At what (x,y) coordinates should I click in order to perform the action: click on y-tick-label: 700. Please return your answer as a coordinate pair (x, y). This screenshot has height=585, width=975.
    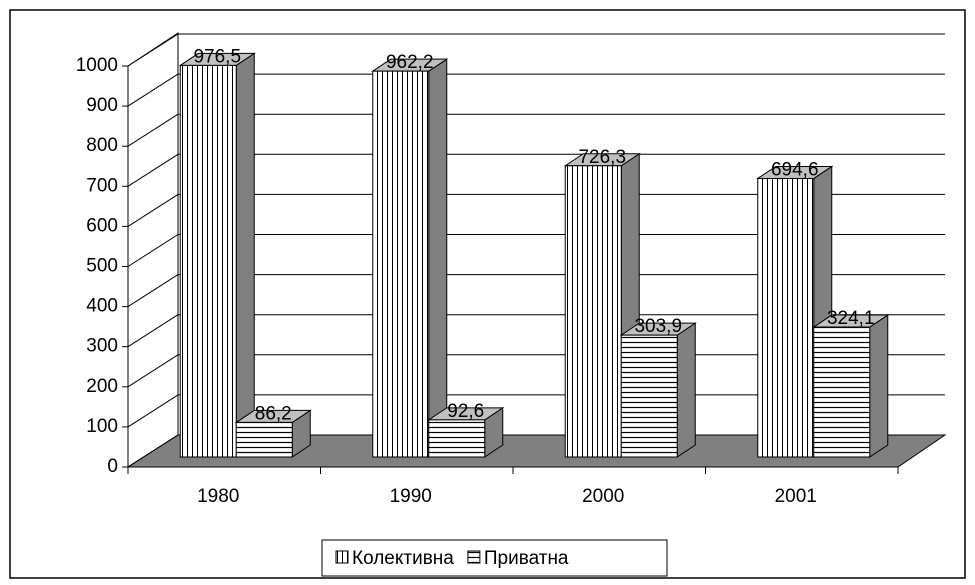
    Looking at the image, I should click on (102, 185).